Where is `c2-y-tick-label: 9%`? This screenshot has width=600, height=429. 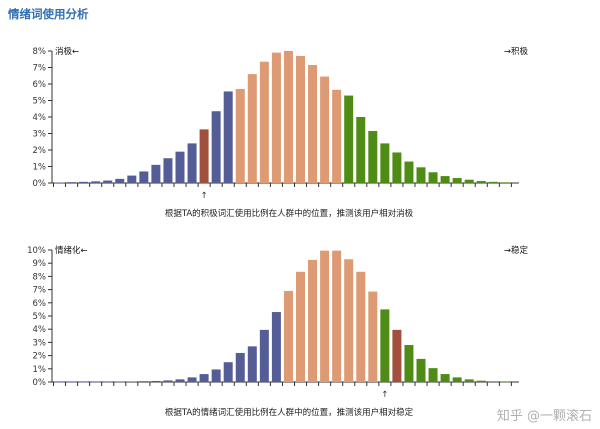
c2-y-tick-label: 9% is located at coordinates (40, 264).